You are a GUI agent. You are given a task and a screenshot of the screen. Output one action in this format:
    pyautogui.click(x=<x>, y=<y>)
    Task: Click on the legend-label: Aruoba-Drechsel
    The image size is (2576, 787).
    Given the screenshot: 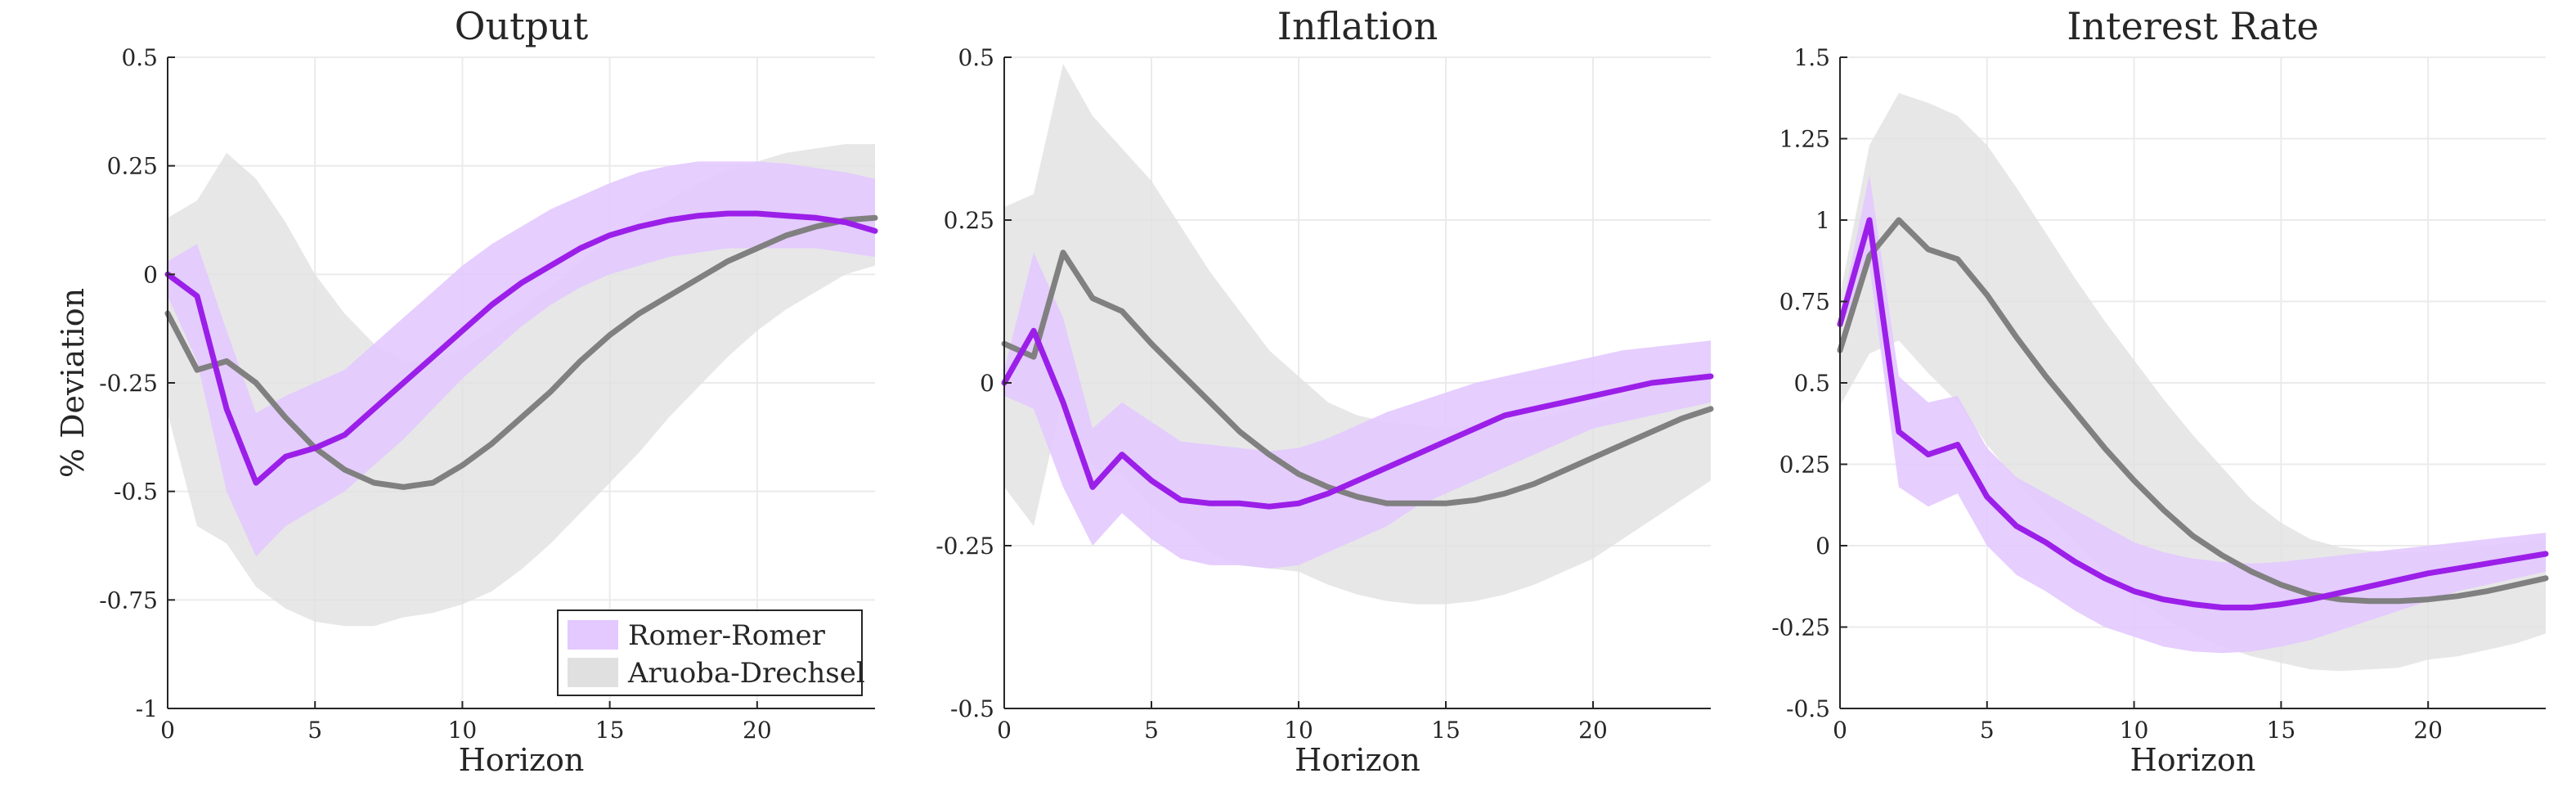 What is the action you would take?
    pyautogui.click(x=746, y=673)
    